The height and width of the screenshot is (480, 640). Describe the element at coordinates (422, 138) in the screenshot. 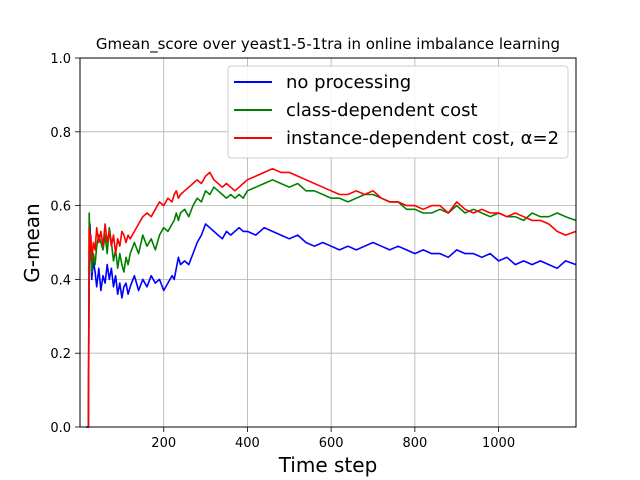

I see `legend-label: instance-dependent cost, α=2` at that location.